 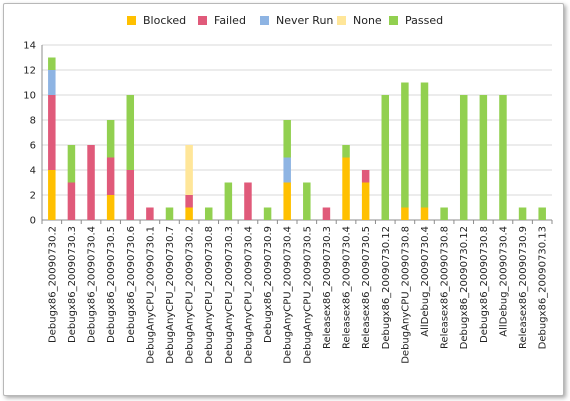 I want to click on x-tick-label-7: DebugAnyCPU_20090730.2, so click(x=190, y=295).